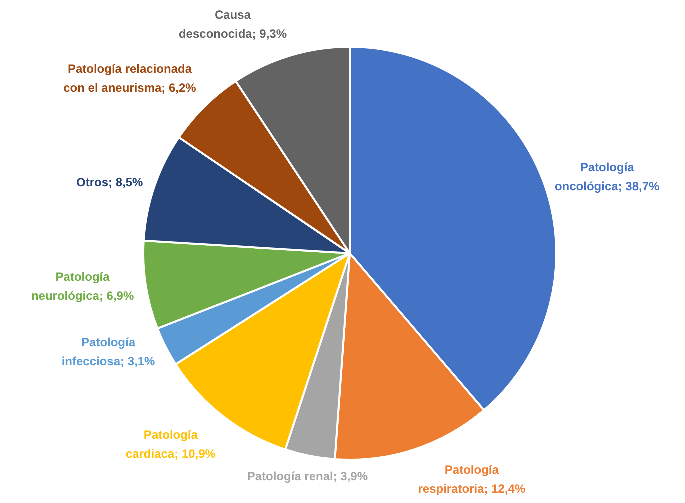 The width and height of the screenshot is (685, 503). Describe the element at coordinates (109, 351) in the screenshot. I see `slice-label: Patología infecciosa; 3,1%` at that location.